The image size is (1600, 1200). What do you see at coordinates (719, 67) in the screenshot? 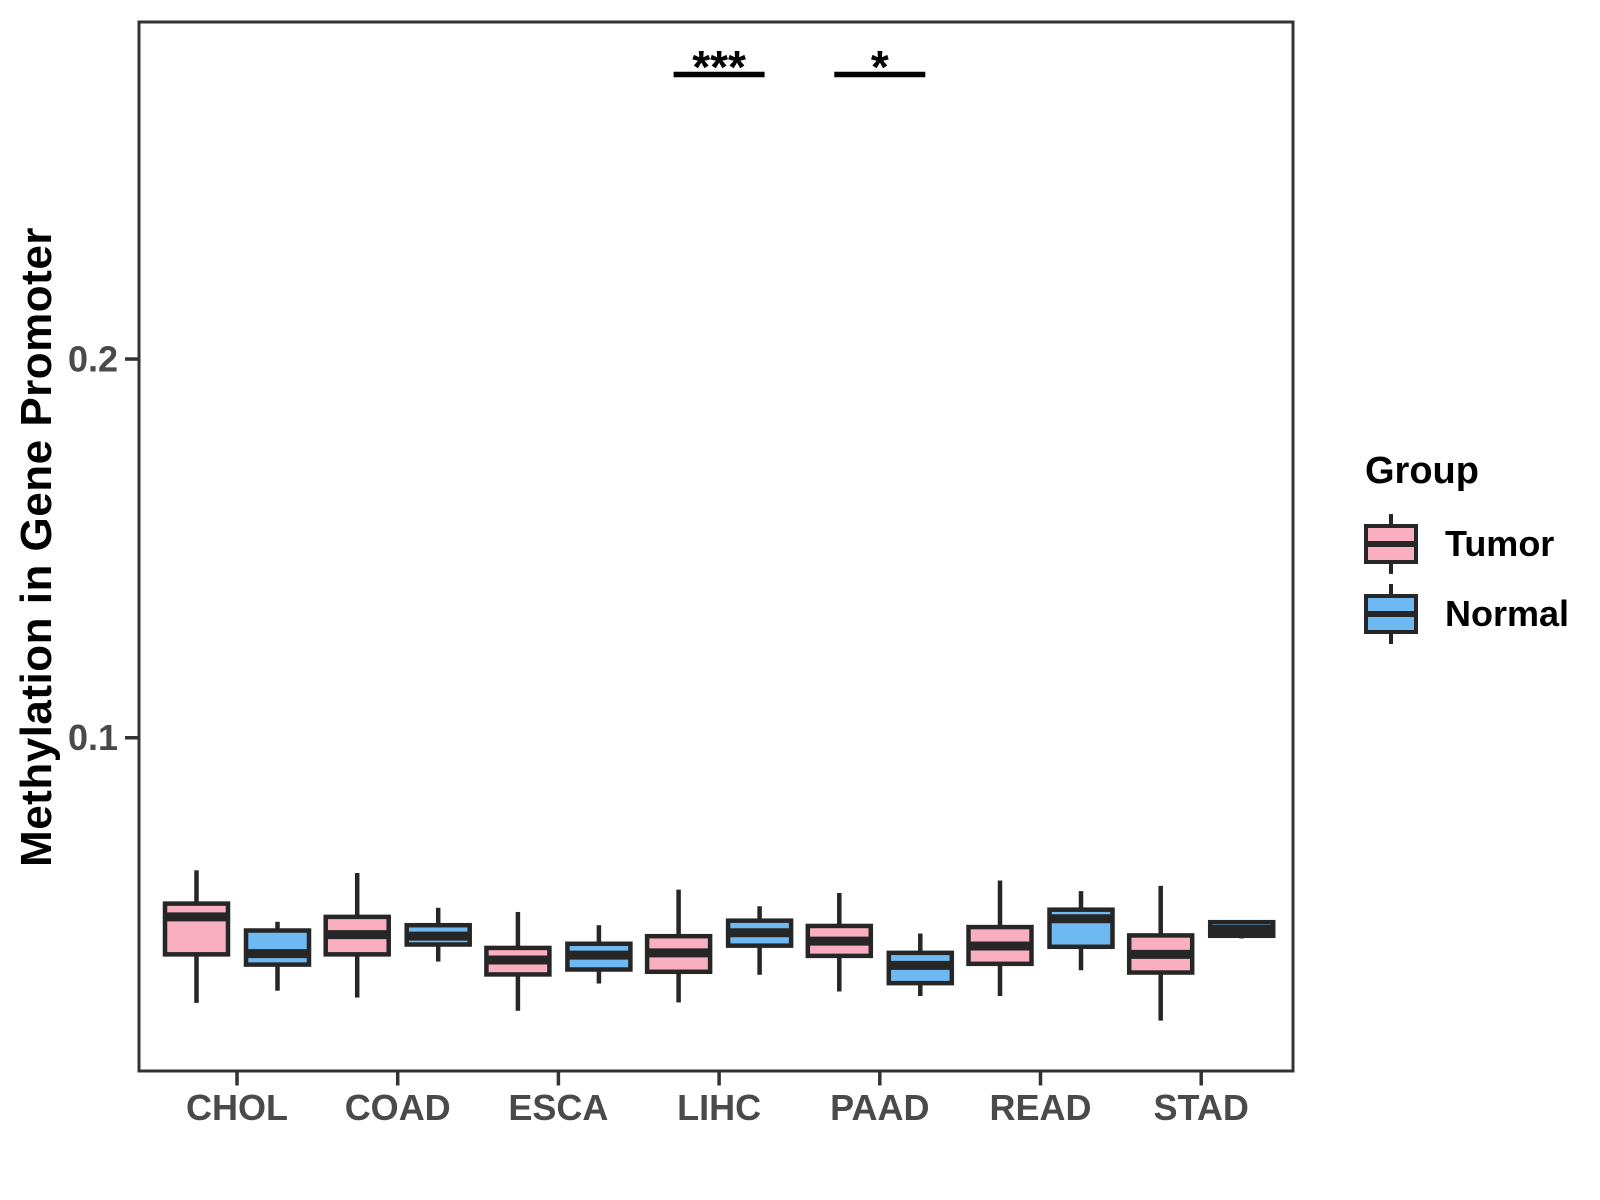
I see `significance-label-LIHC: ***` at bounding box center [719, 67].